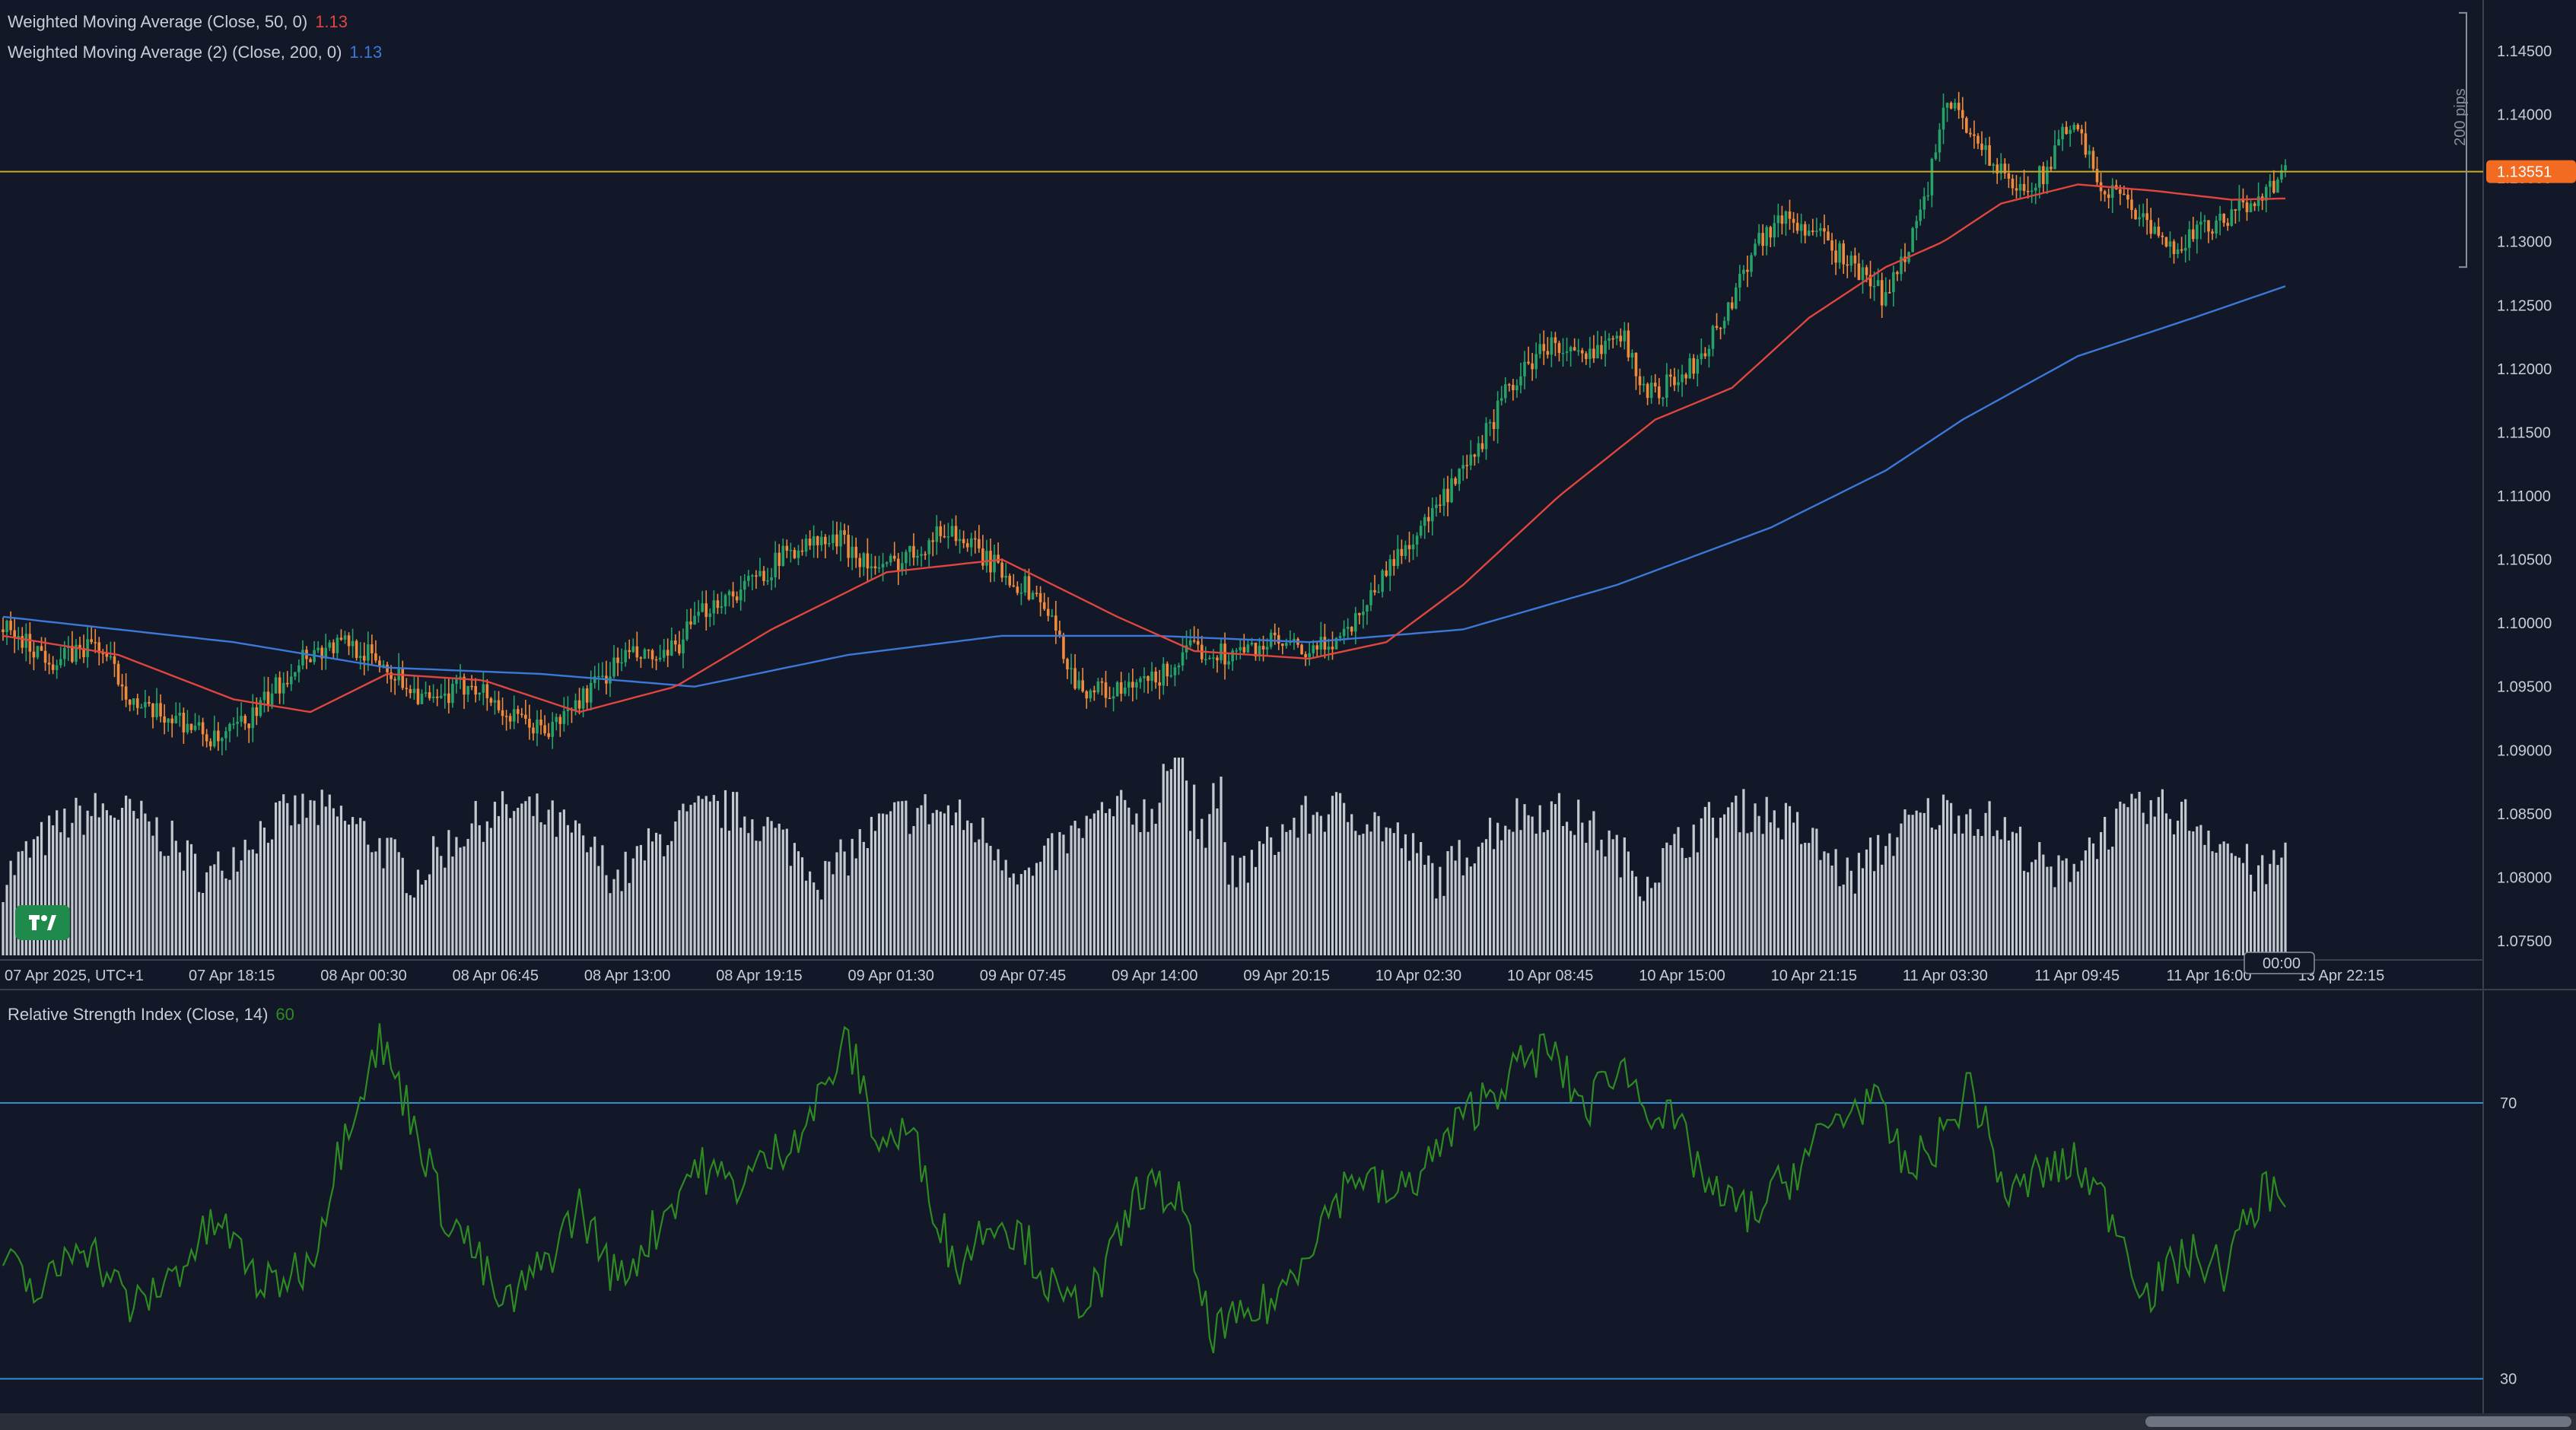 The image size is (2576, 1430). I want to click on horizontal-scrollbar, so click(1288, 1421).